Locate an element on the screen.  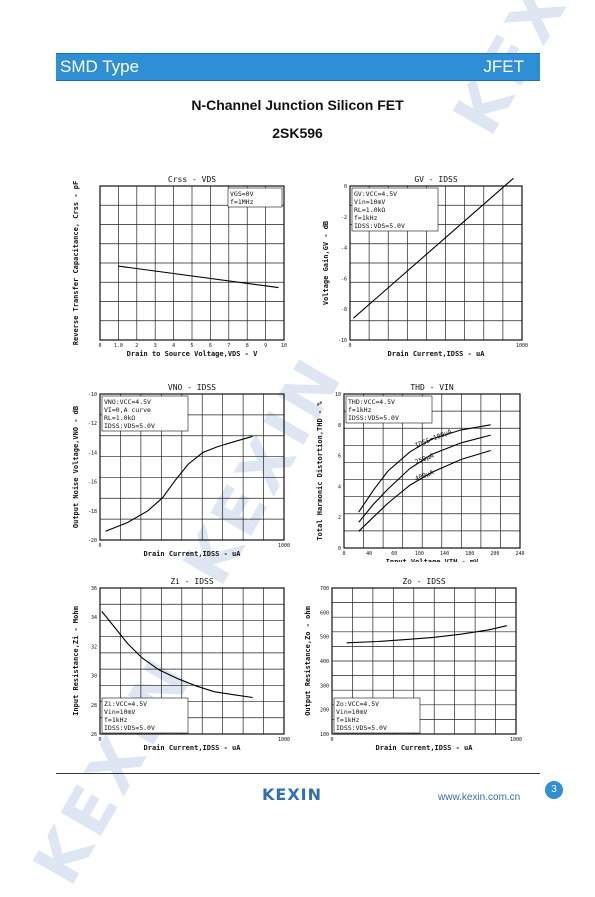
x-tick-label: 3 is located at coordinates (155, 346).